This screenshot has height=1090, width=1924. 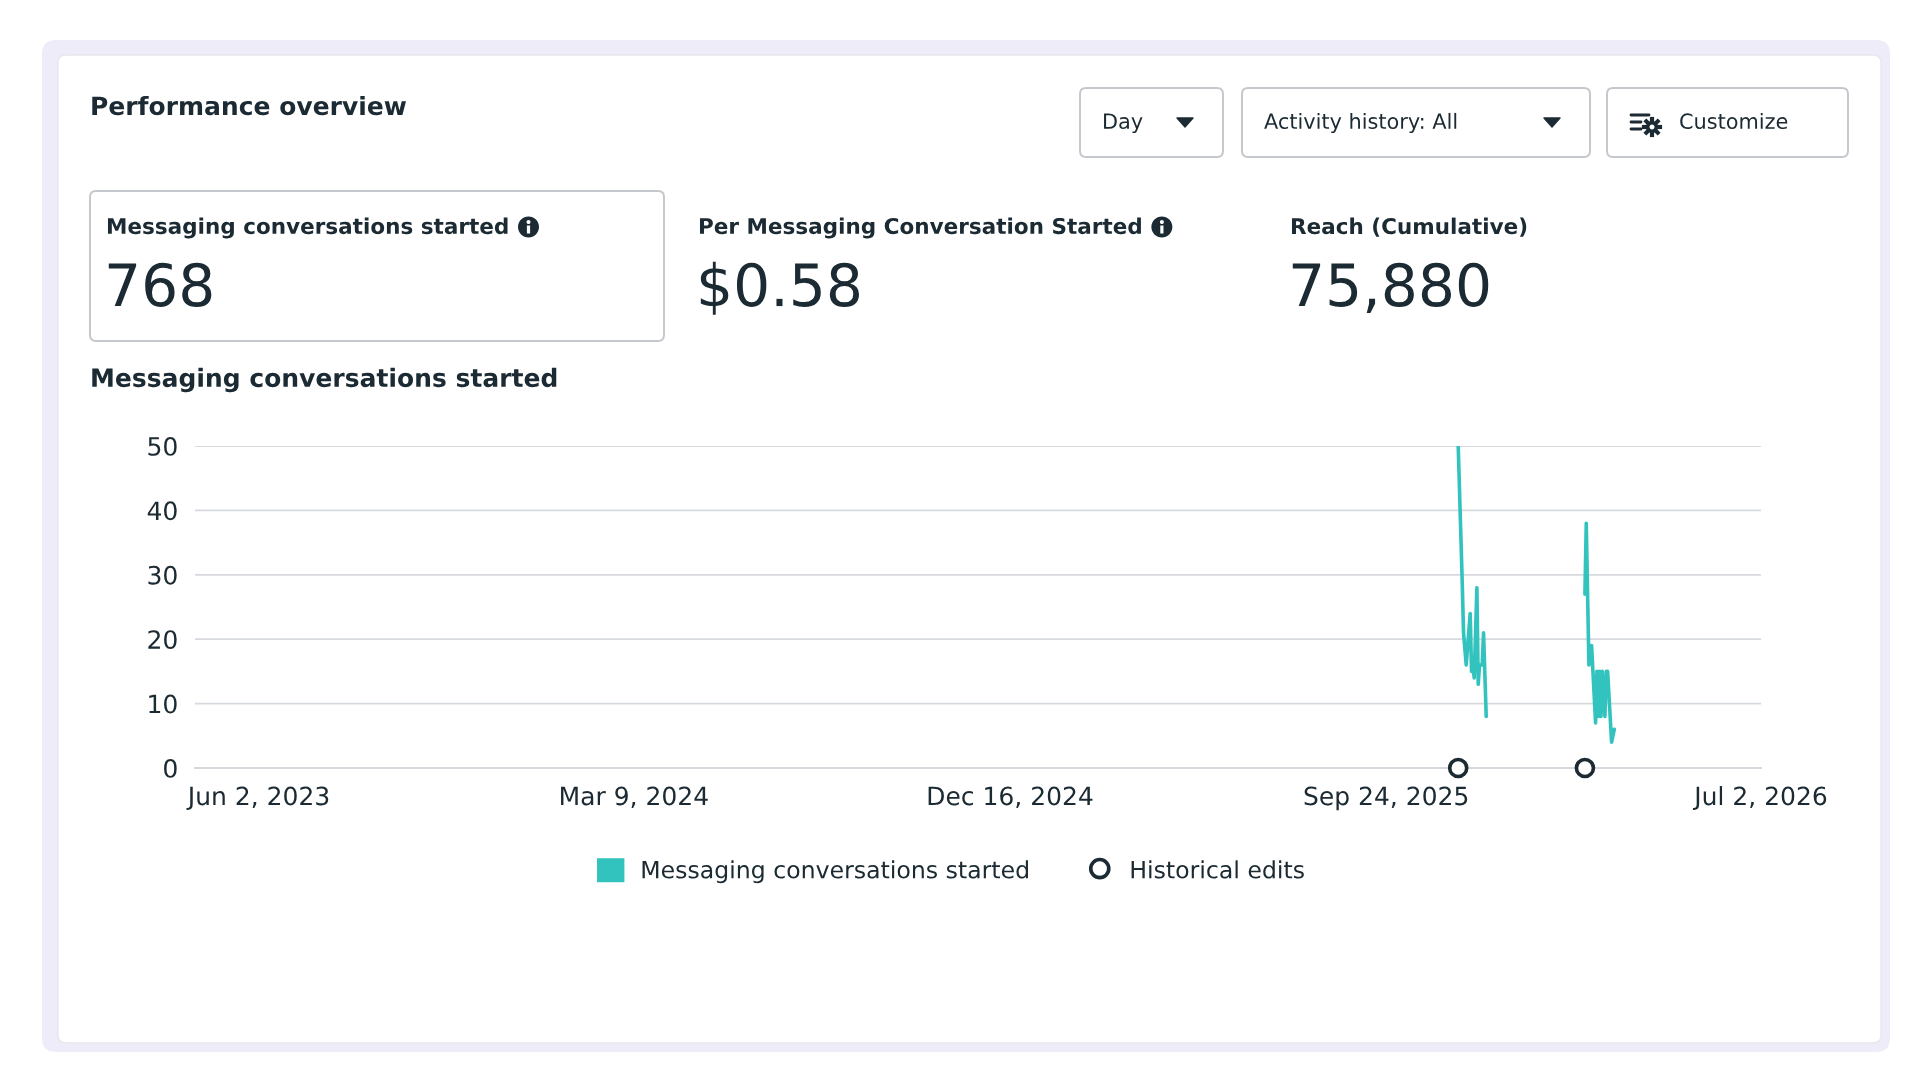 I want to click on chart-title: Messaging conversations started, so click(x=324, y=380).